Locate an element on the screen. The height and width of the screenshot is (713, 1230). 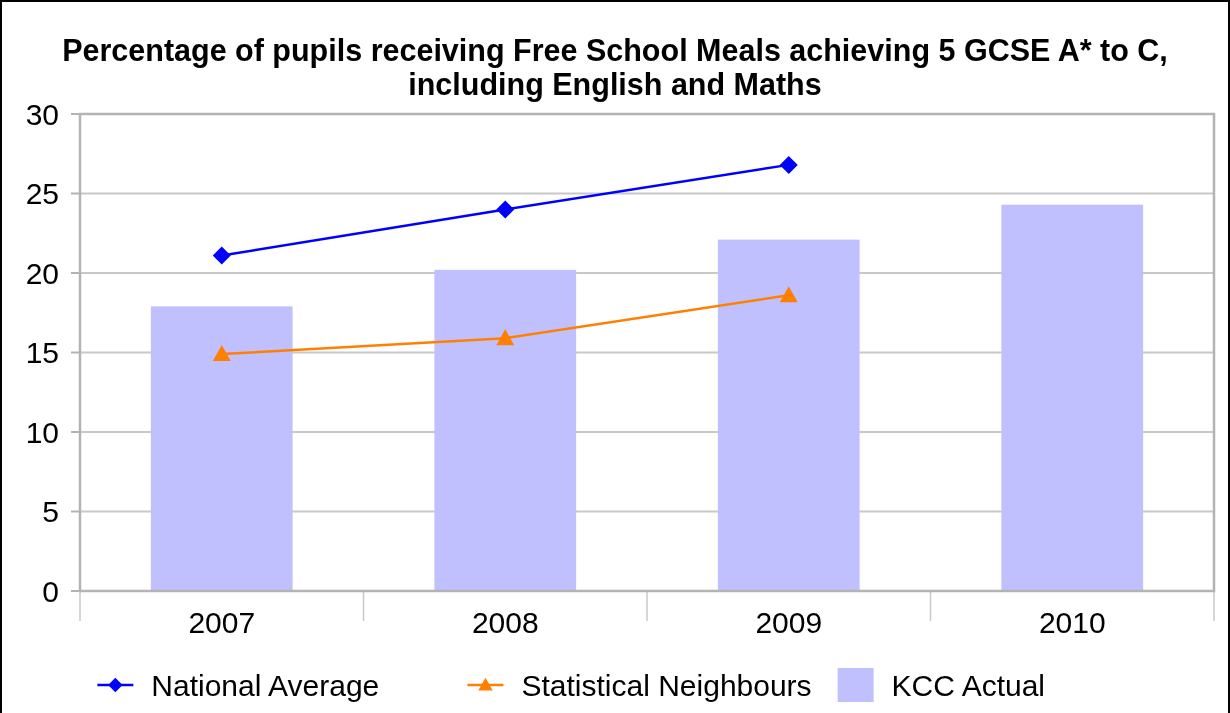
y-tick-label: 0 is located at coordinates (50, 591).